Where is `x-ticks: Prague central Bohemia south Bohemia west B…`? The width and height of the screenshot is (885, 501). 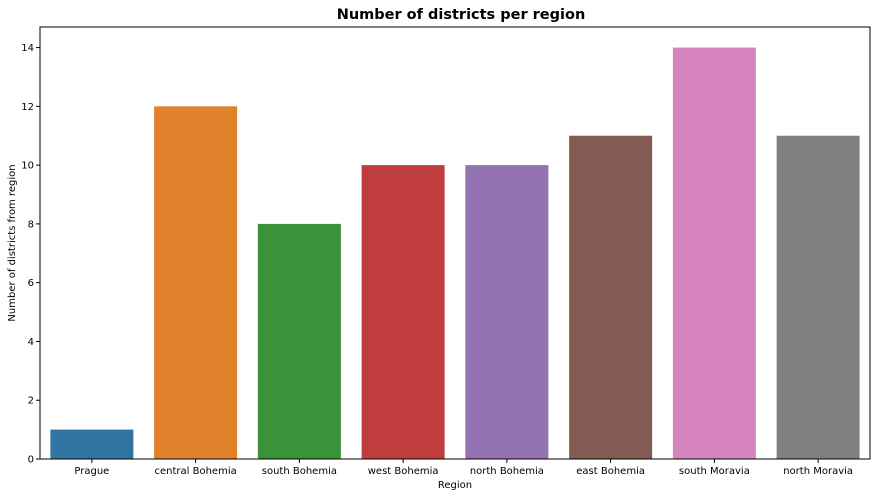 x-ticks: Prague central Bohemia south Bohemia west B… is located at coordinates (463, 468).